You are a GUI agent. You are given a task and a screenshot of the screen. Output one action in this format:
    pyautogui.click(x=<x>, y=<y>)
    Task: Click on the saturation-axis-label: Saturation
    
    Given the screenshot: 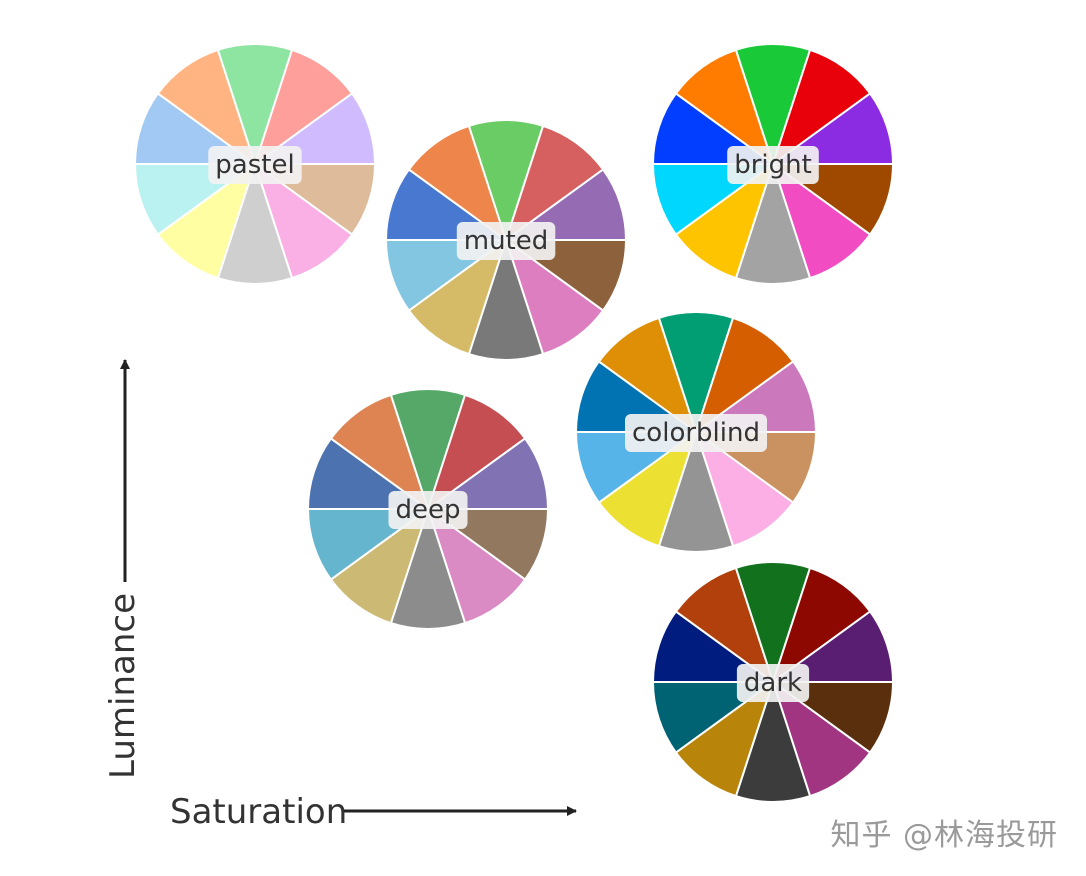 What is the action you would take?
    pyautogui.click(x=258, y=812)
    